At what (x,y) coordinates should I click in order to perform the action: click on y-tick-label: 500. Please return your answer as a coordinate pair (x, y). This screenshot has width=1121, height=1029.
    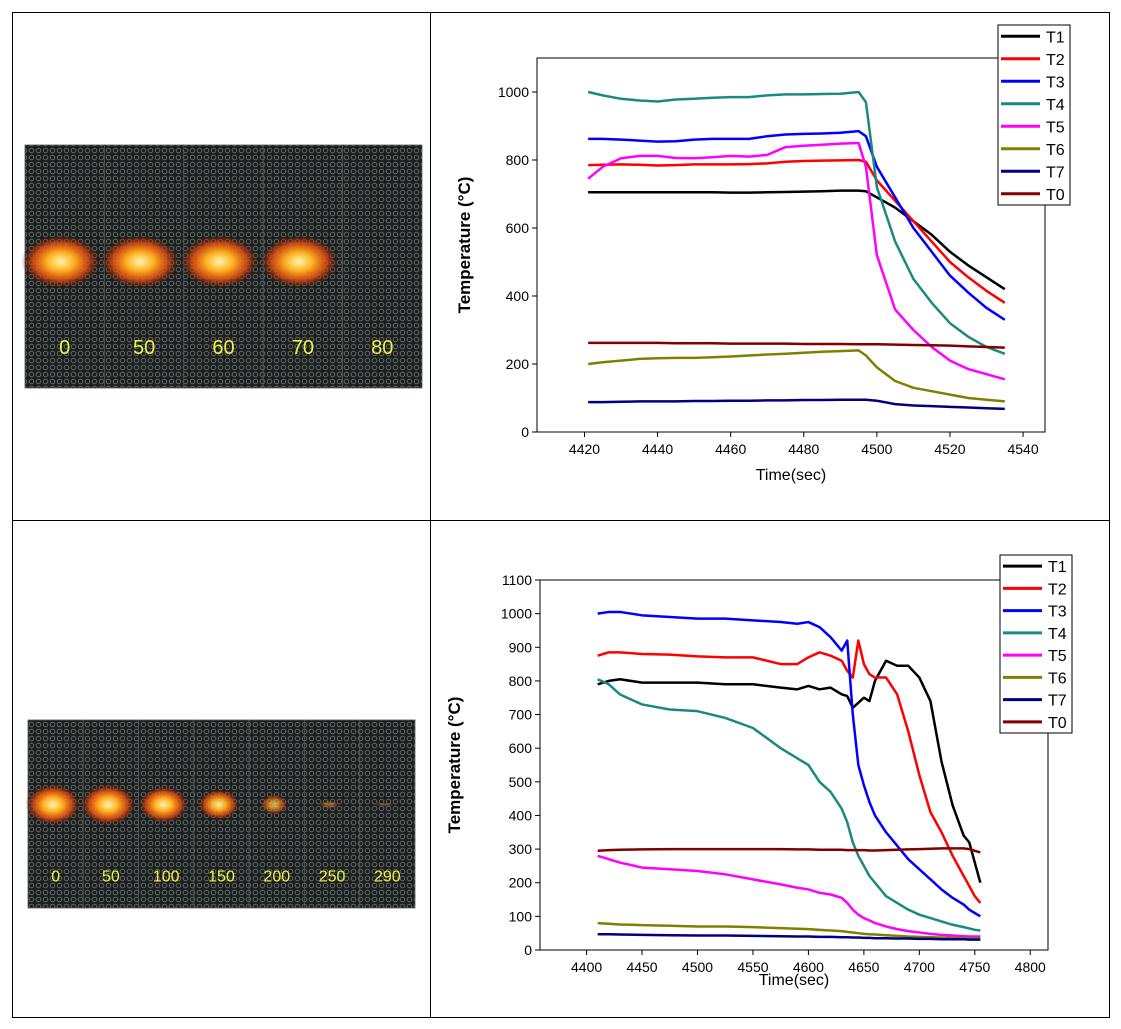
    Looking at the image, I should click on (521, 782).